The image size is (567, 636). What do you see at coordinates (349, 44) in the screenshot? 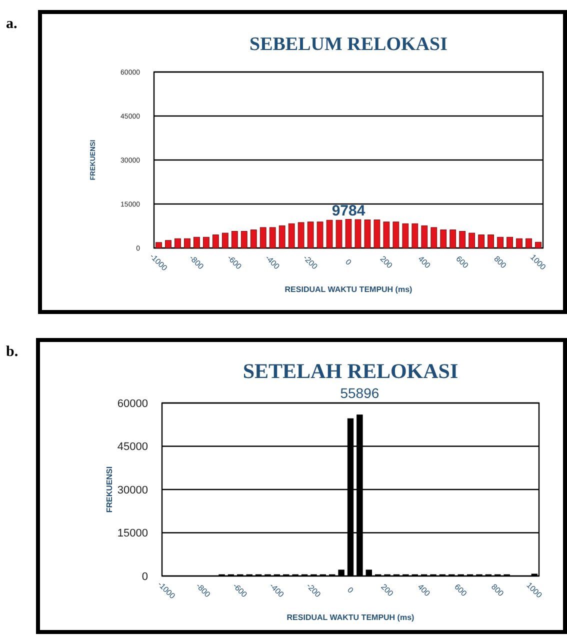
I see `chart-title: SEBELUM RELOKASI` at bounding box center [349, 44].